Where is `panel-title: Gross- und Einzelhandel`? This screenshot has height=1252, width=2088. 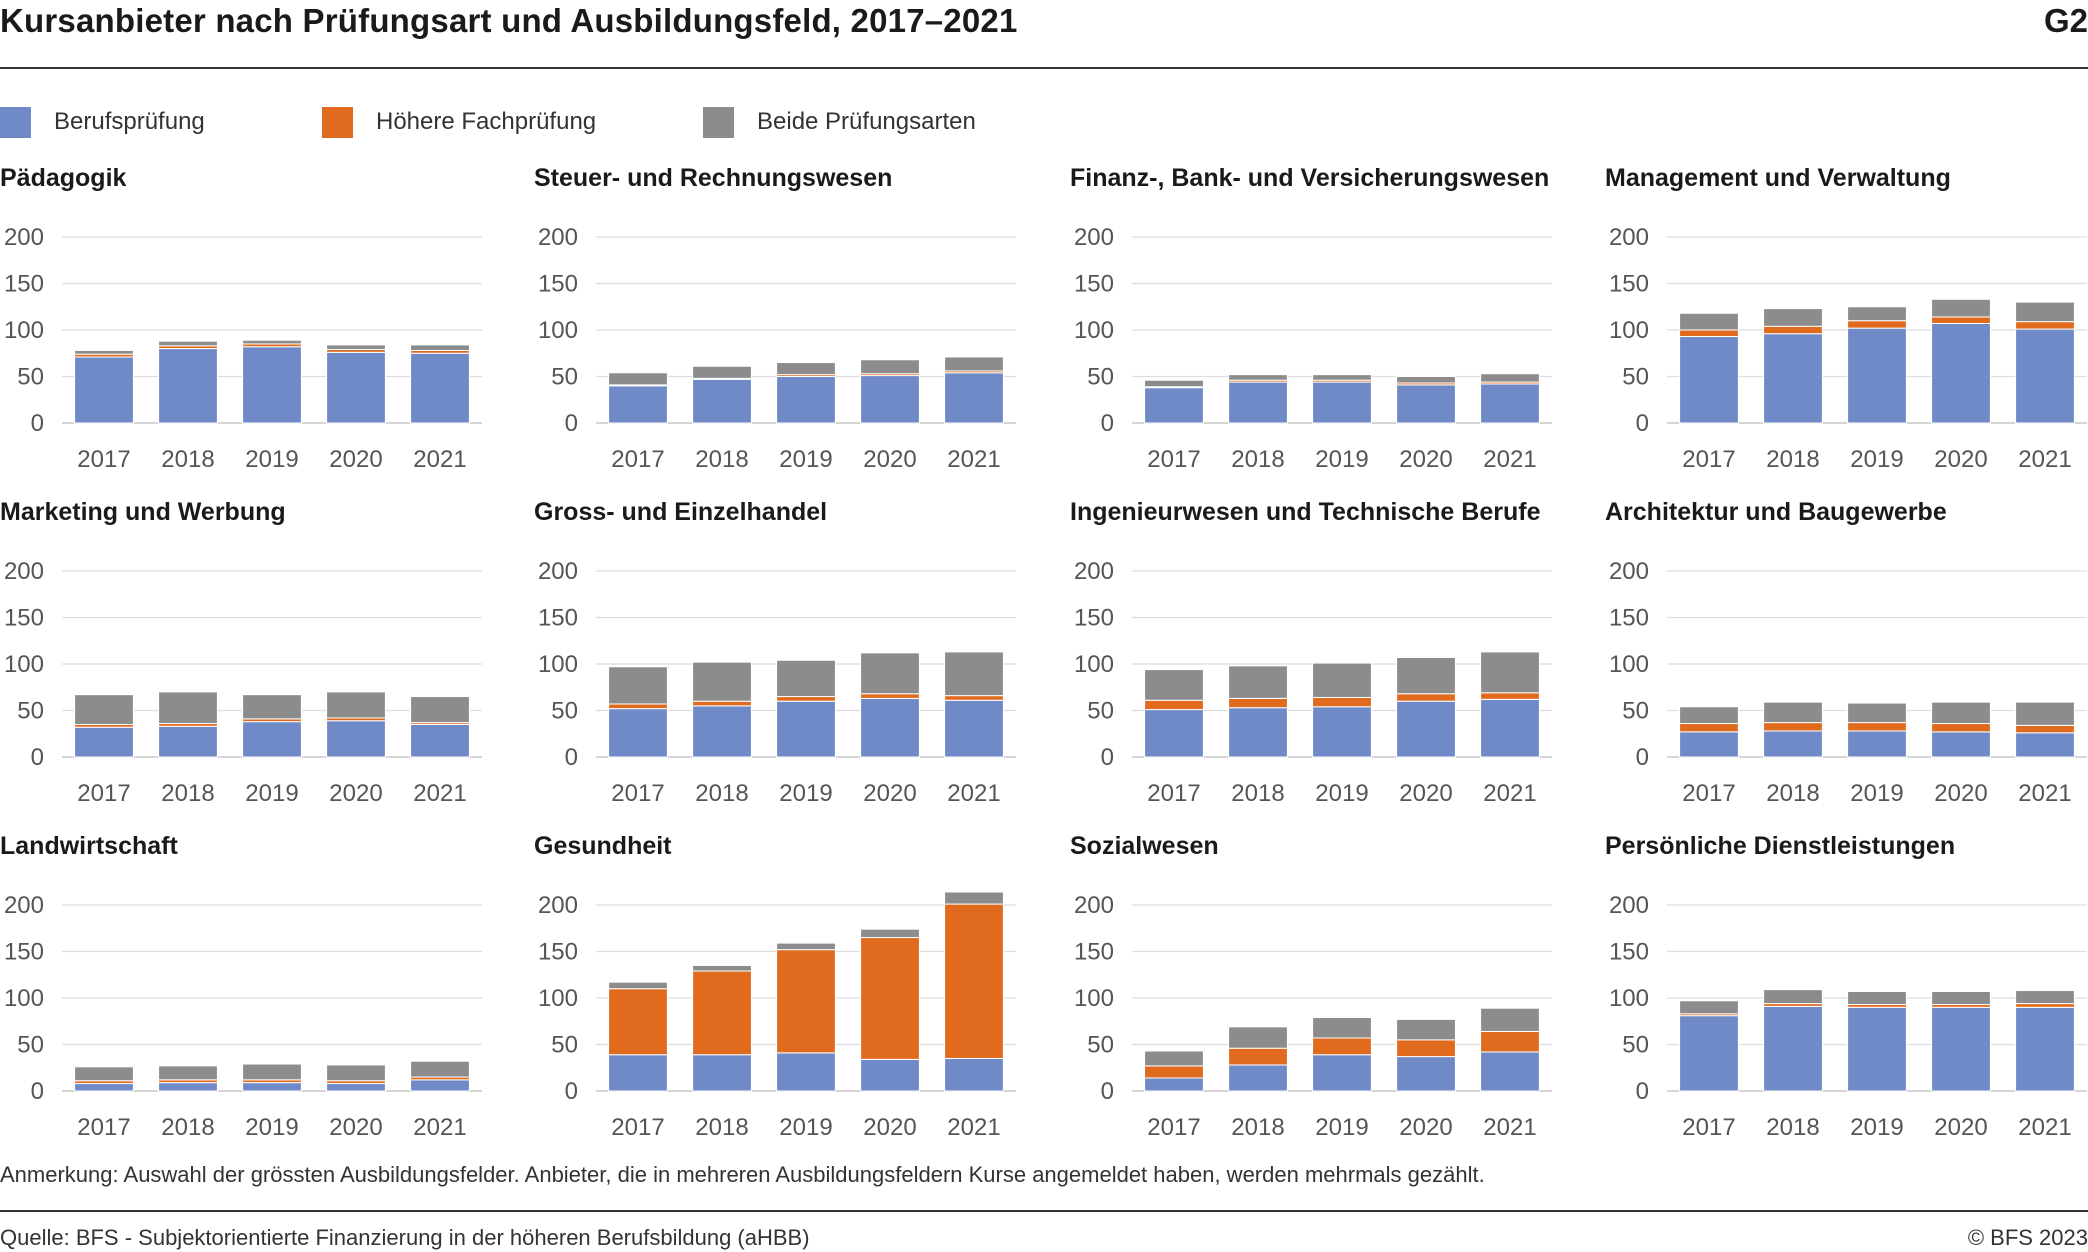 panel-title: Gross- und Einzelhandel is located at coordinates (680, 512).